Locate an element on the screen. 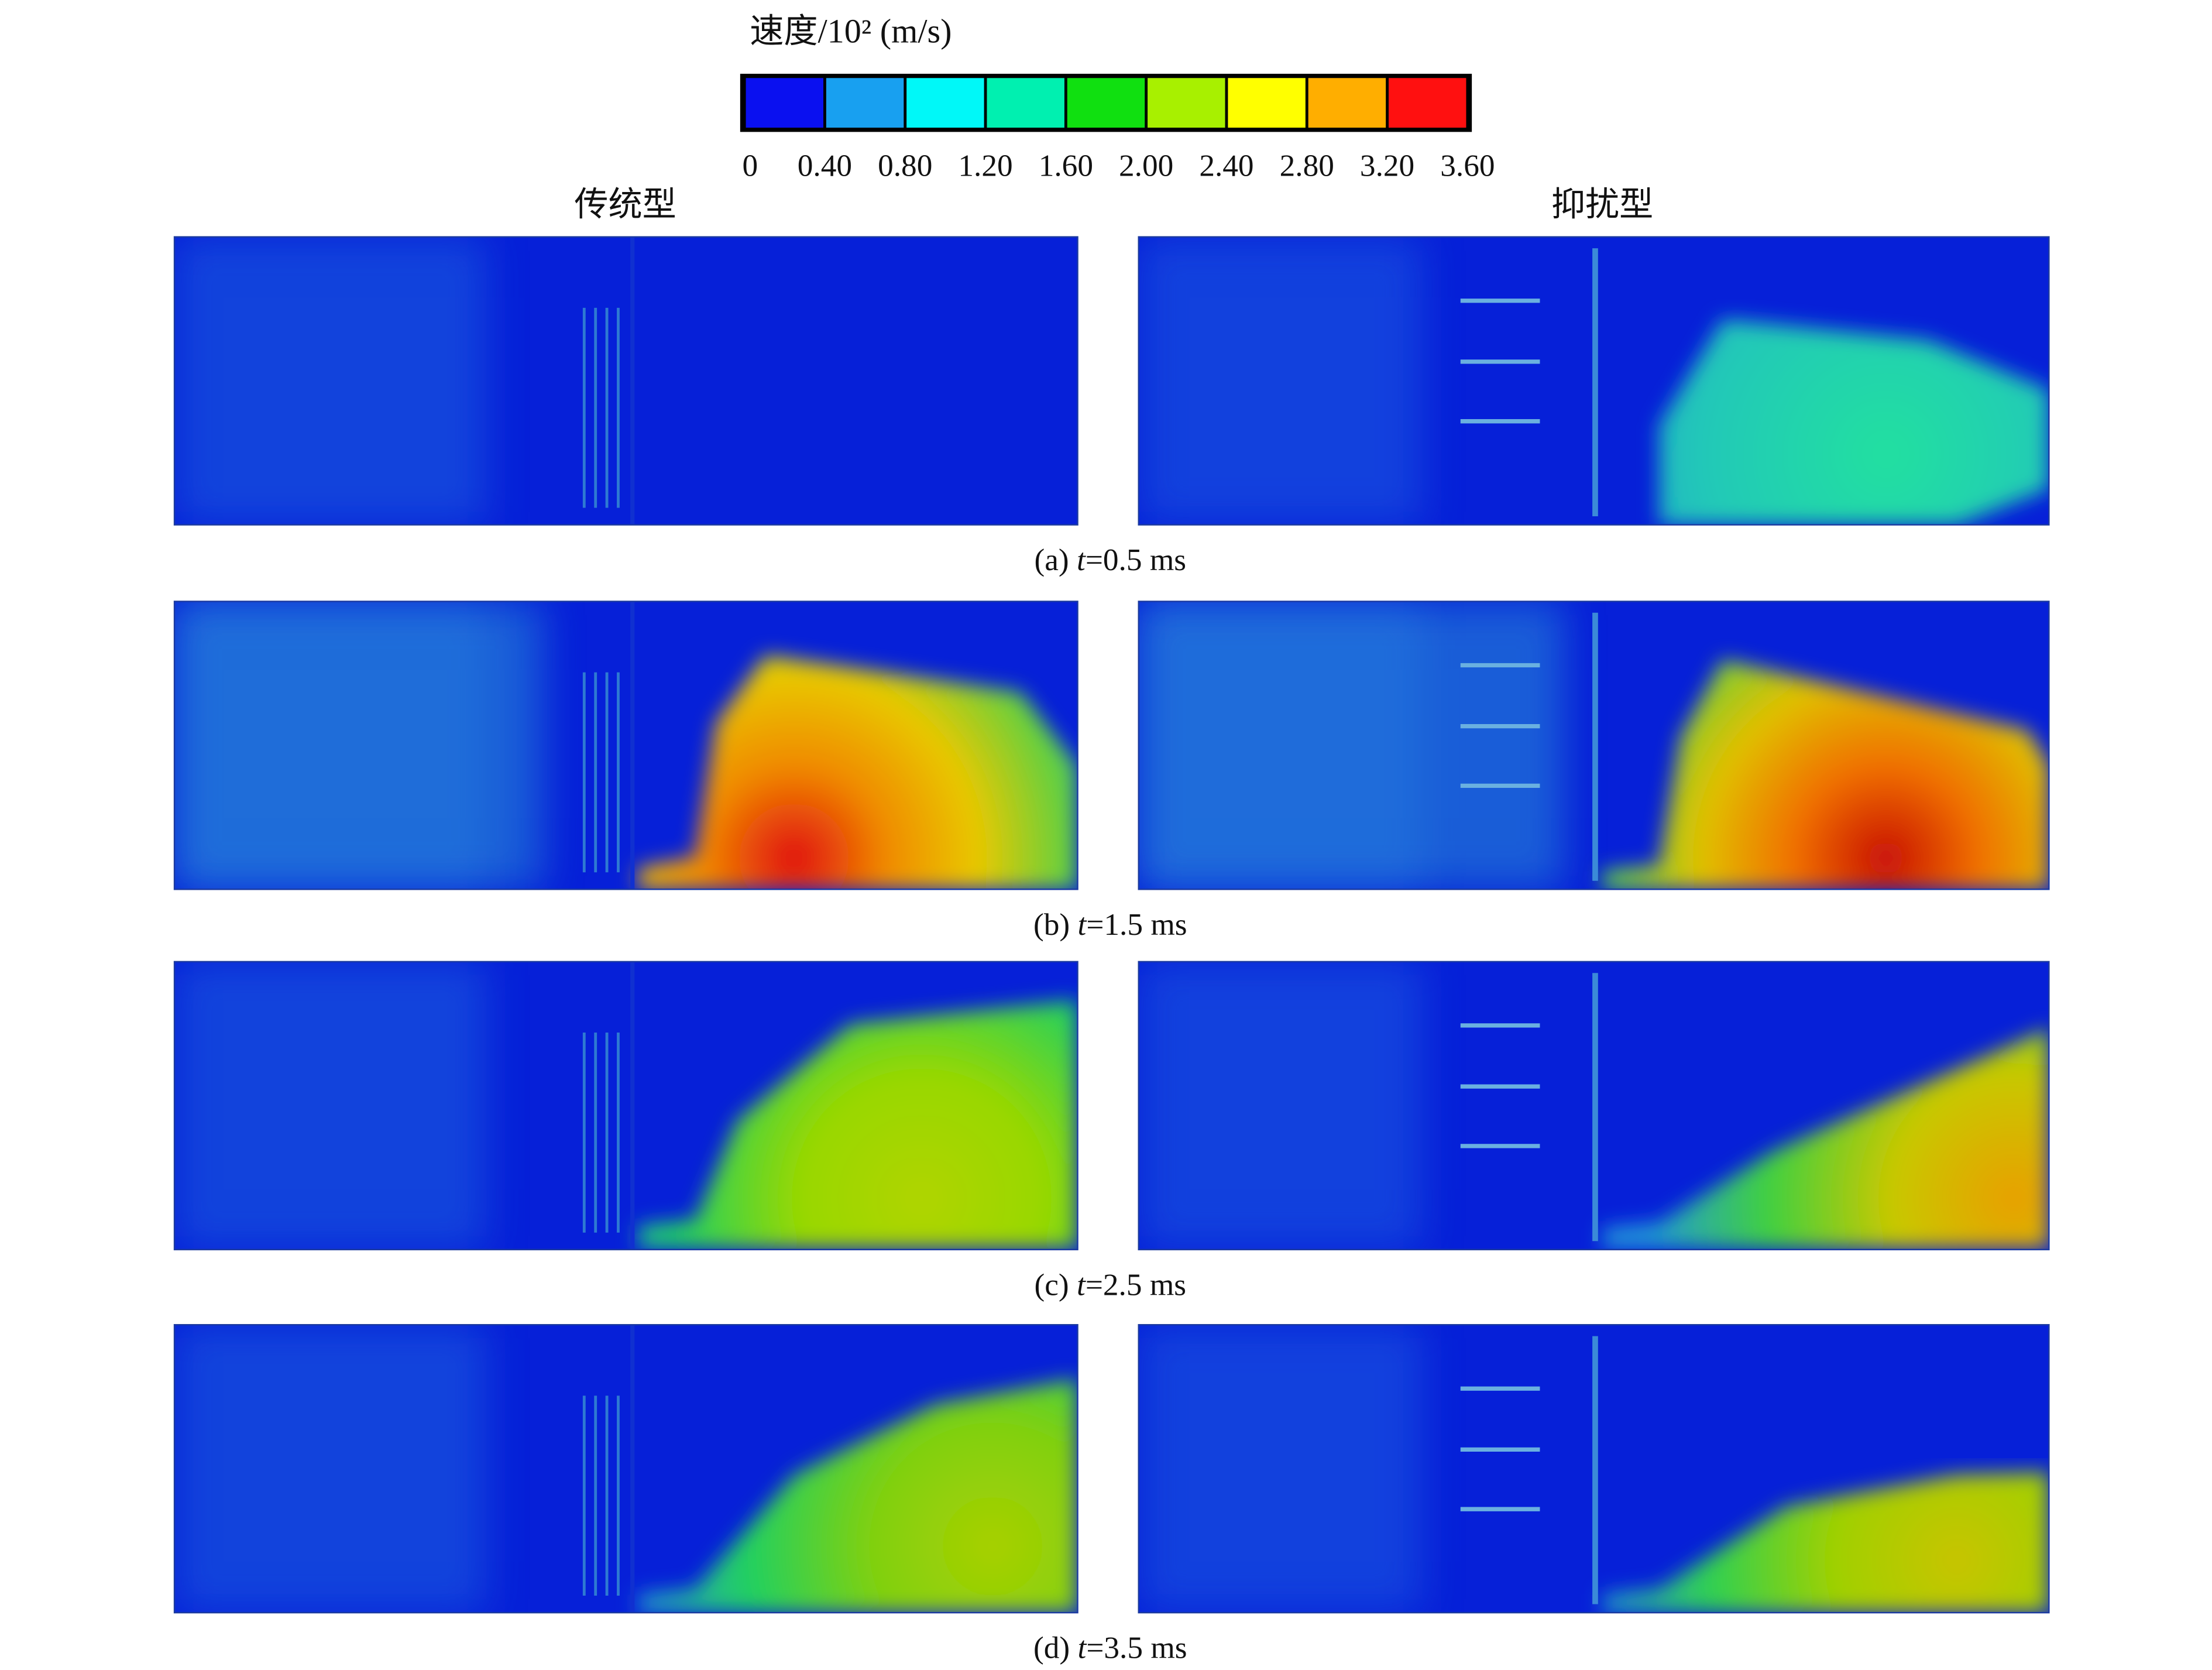  colorbar-tick-label: 0.40 is located at coordinates (825, 165).